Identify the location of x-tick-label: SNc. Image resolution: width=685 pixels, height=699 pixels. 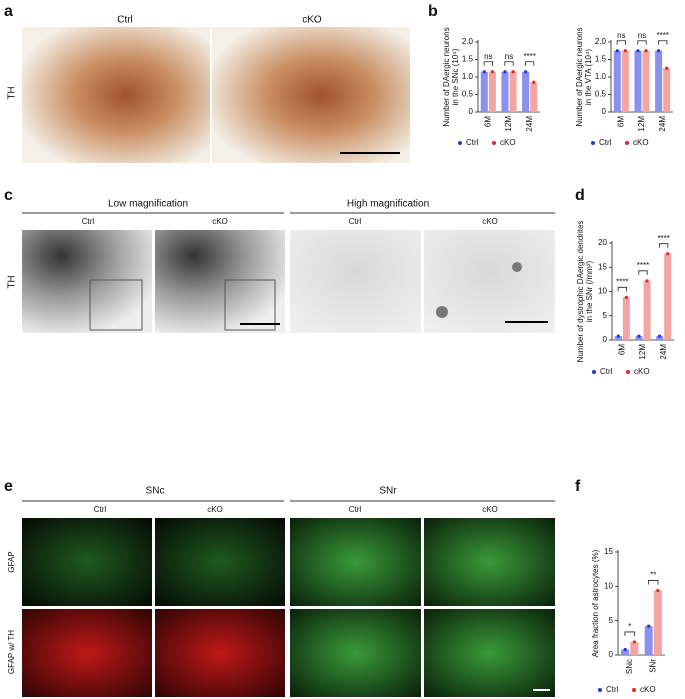
(629, 666).